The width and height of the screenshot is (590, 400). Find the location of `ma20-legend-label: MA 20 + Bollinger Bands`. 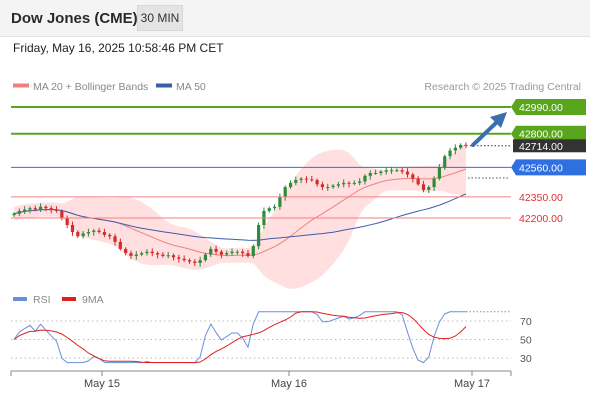

ma20-legend-label: MA 20 + Bollinger Bands is located at coordinates (90, 87).